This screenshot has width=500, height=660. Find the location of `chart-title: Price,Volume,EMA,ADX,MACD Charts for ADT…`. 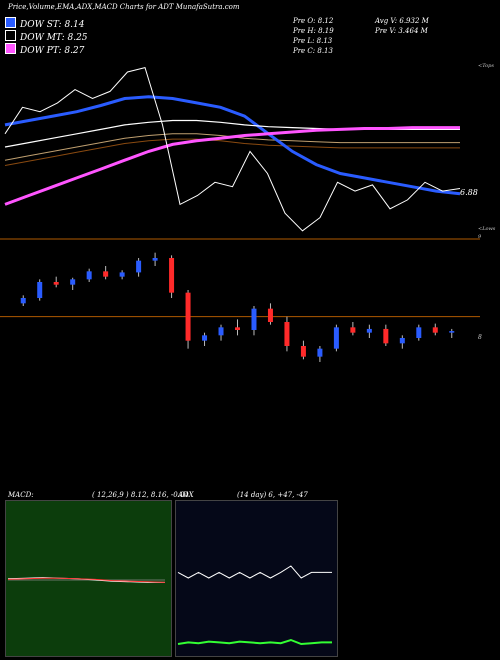

chart-title: Price,Volume,EMA,ADX,MACD Charts for ADT… is located at coordinates (124, 7).